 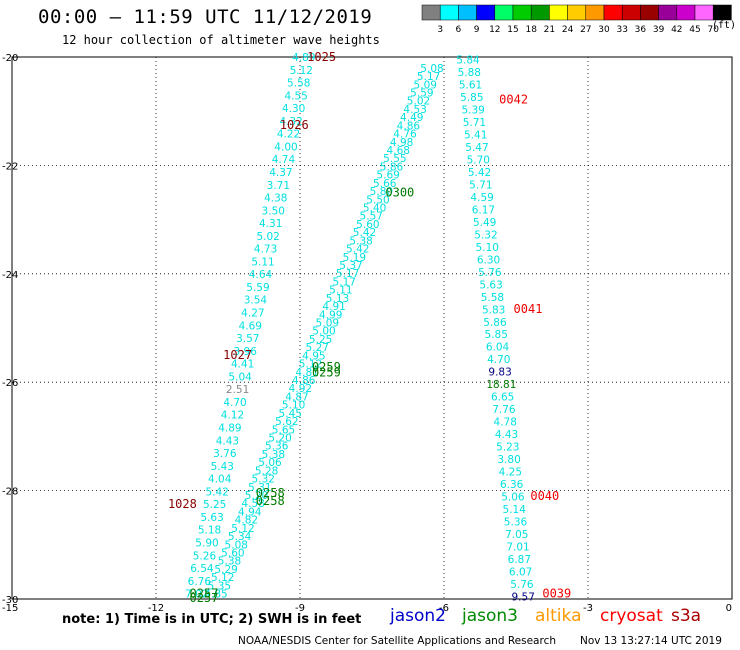 What do you see at coordinates (722, 12) in the screenshot?
I see `legend-swatch` at bounding box center [722, 12].